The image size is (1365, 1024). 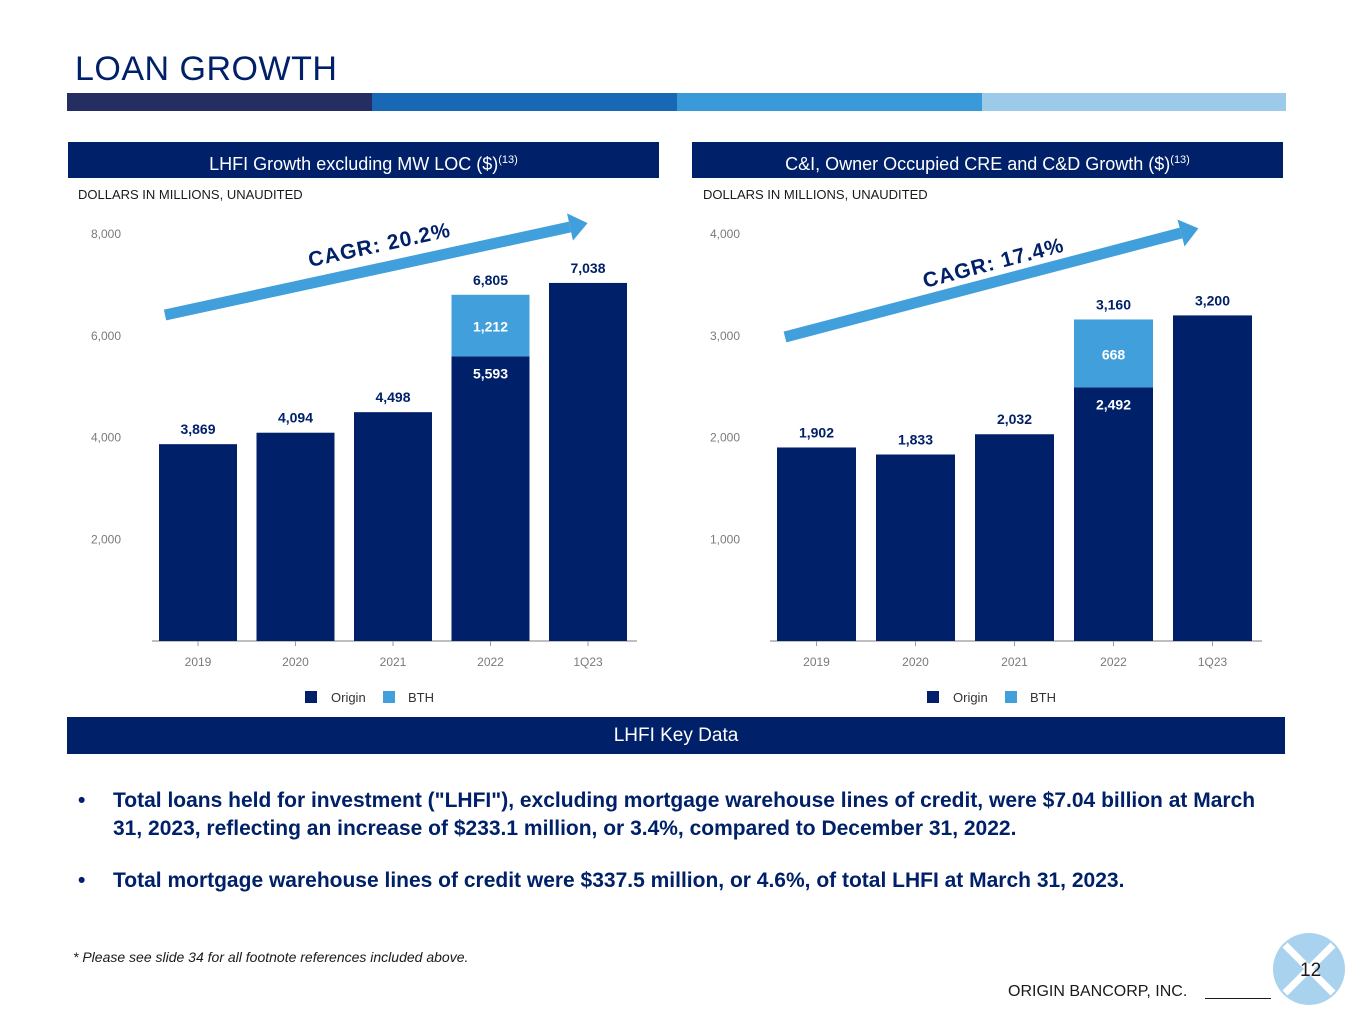 What do you see at coordinates (816, 432) in the screenshot?
I see `total-label: 1,902` at bounding box center [816, 432].